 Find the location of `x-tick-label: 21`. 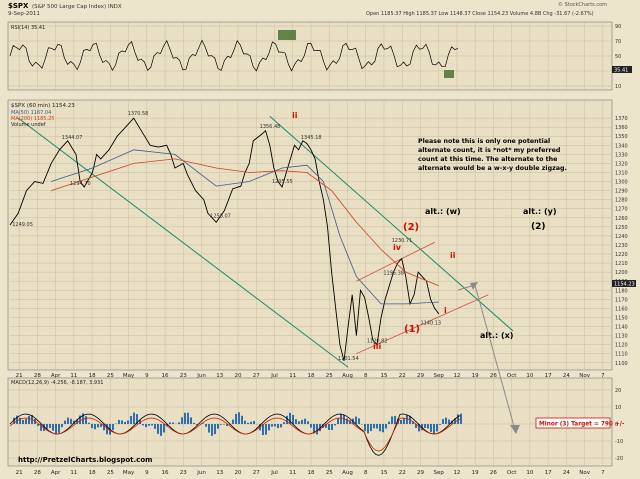

x-tick-label: 21 is located at coordinates (19, 376).